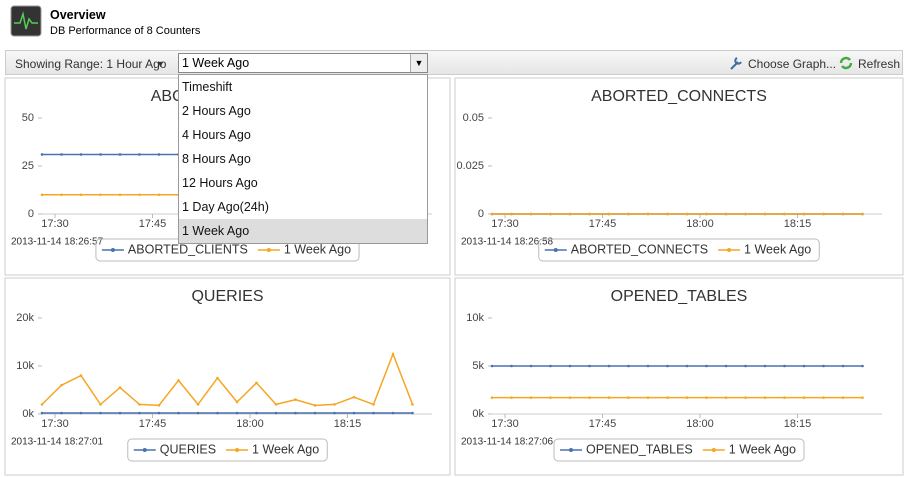 The image size is (908, 477). Describe the element at coordinates (639, 249) in the screenshot. I see `legend-label: ABORTED_CONNECTS` at that location.